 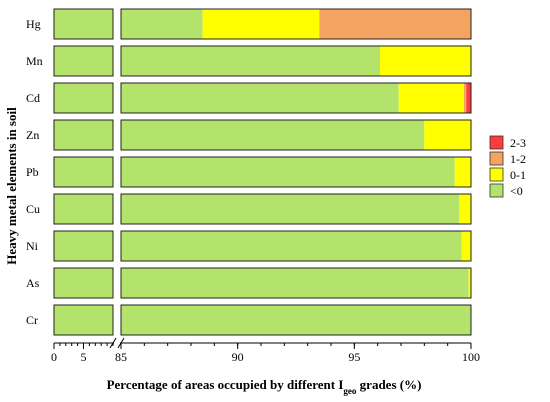 I want to click on axis-break-gap, so click(x=117, y=170).